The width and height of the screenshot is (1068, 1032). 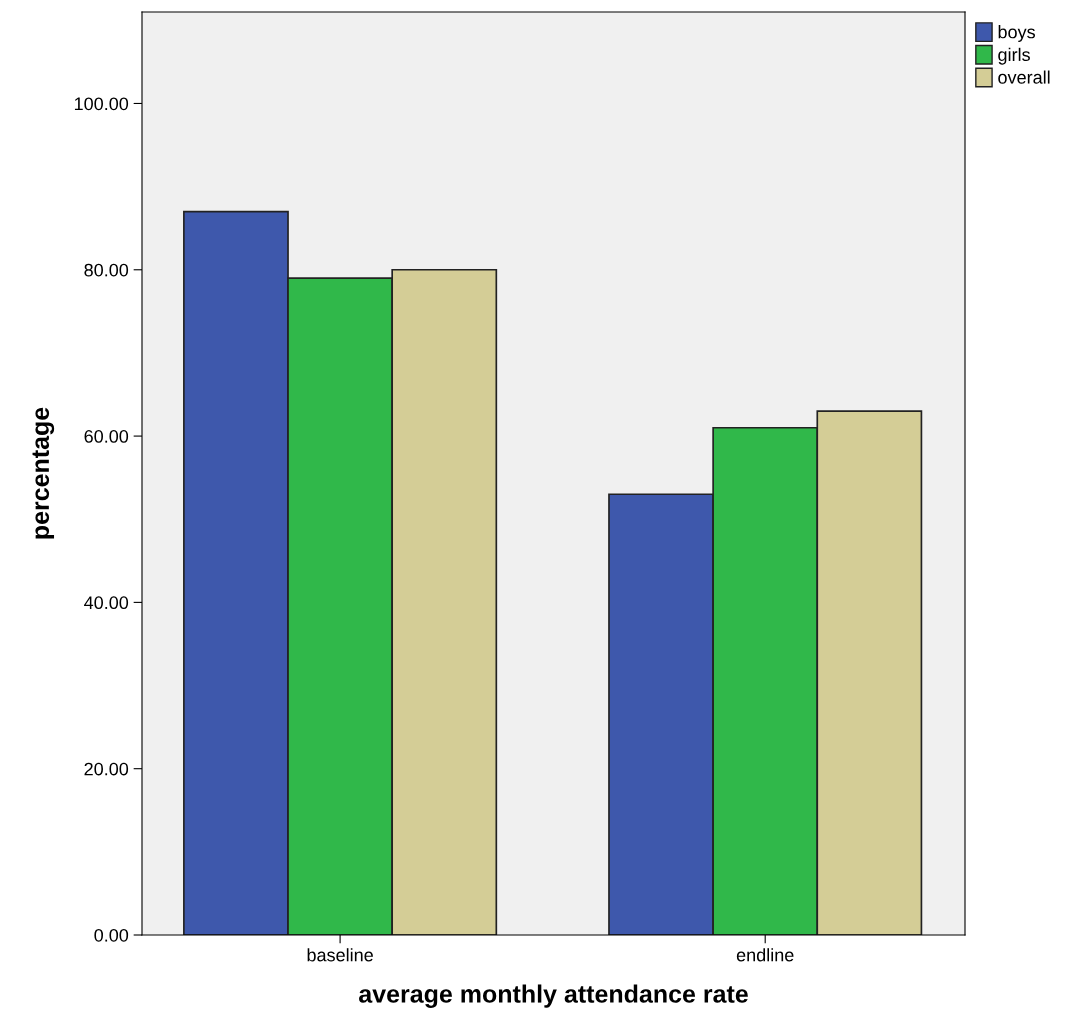 I want to click on legend-label: overall, so click(x=1024, y=77).